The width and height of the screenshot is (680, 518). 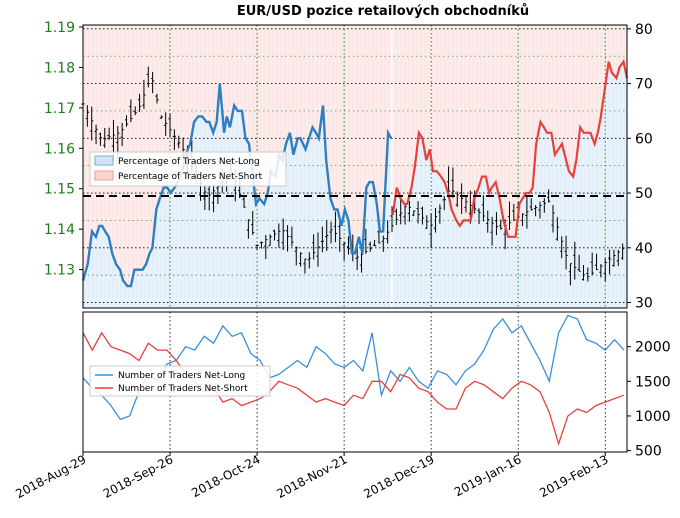 I want to click on percentage-axis: 30 40 50 60 70 80, so click(x=640, y=167).